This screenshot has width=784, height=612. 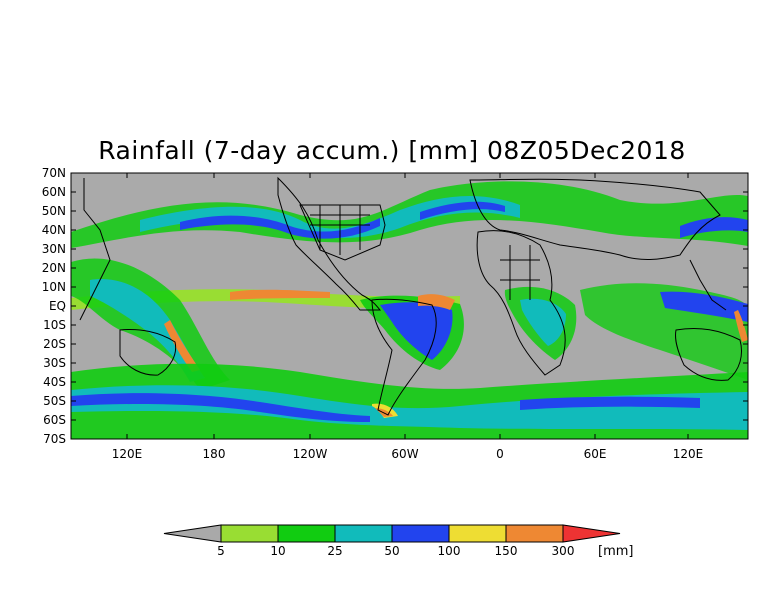 What do you see at coordinates (54, 230) in the screenshot?
I see `lat-label: 40N` at bounding box center [54, 230].